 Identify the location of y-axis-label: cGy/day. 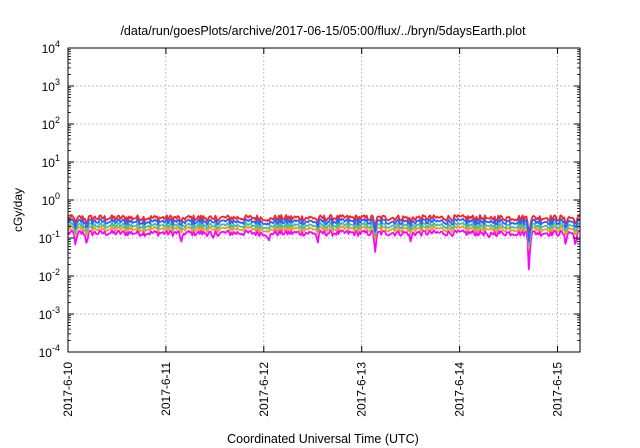
(18, 210).